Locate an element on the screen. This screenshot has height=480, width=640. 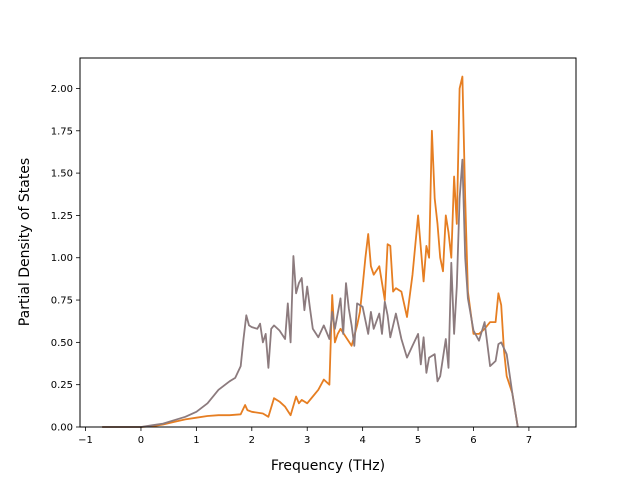
y-tick-label: 1.00 is located at coordinates (62, 258).